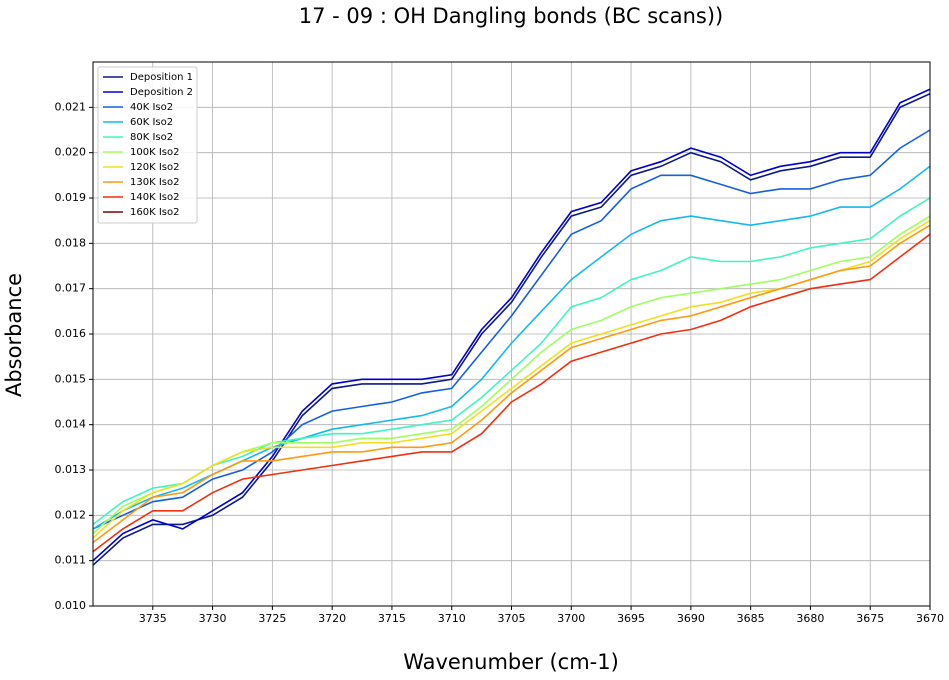 The width and height of the screenshot is (949, 680). What do you see at coordinates (71, 469) in the screenshot?
I see `y-tick-label: 0.013` at bounding box center [71, 469].